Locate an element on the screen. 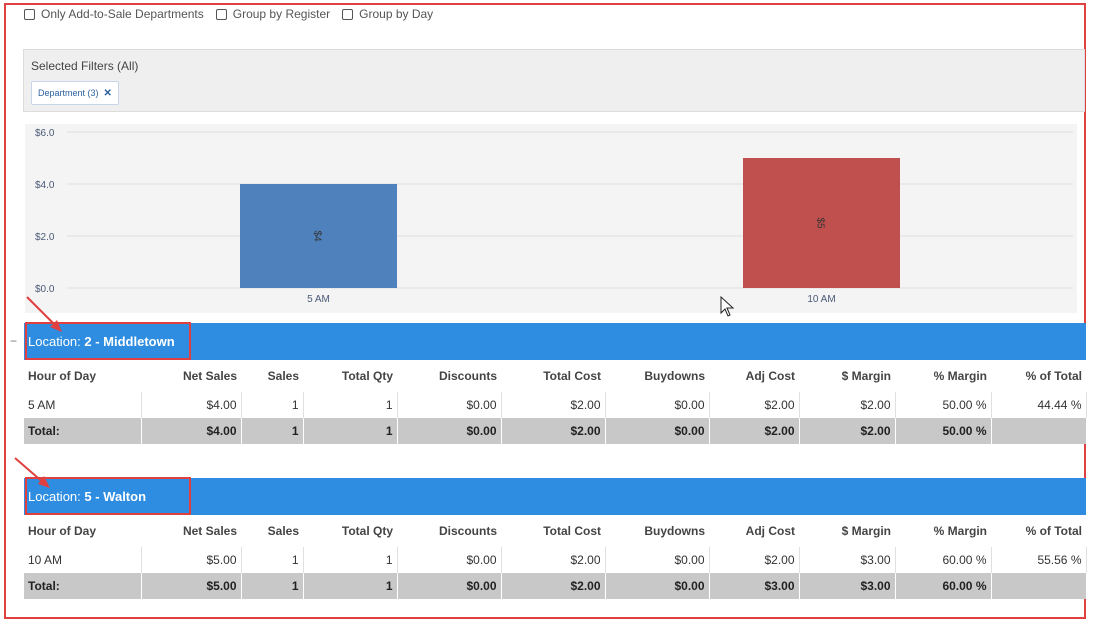 This screenshot has height=628, width=1094. chart-bar-label: $5 is located at coordinates (820, 223).